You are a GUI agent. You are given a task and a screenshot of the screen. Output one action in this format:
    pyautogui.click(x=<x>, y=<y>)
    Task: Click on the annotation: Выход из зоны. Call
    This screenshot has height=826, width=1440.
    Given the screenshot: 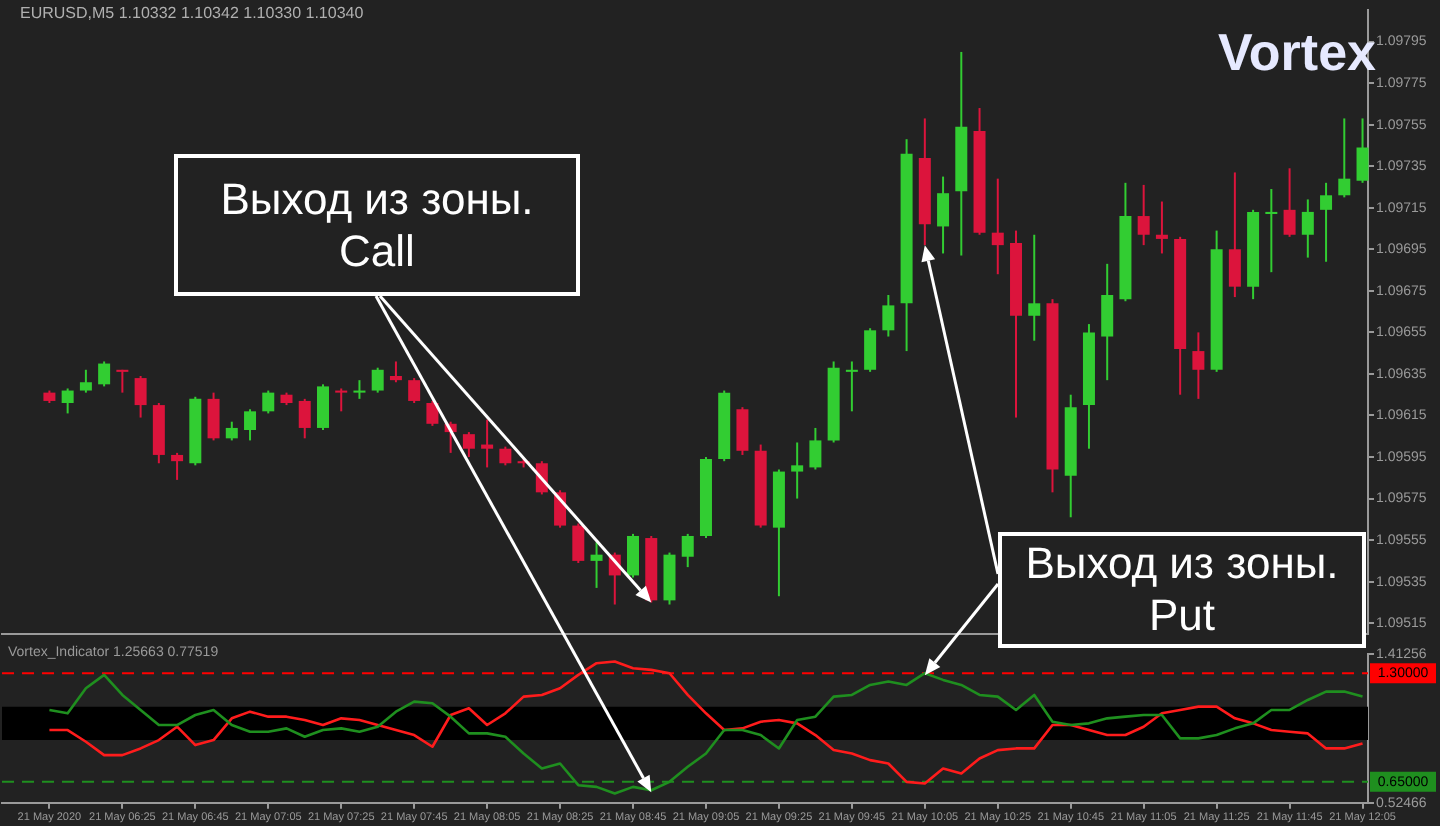 What is the action you would take?
    pyautogui.click(x=377, y=225)
    